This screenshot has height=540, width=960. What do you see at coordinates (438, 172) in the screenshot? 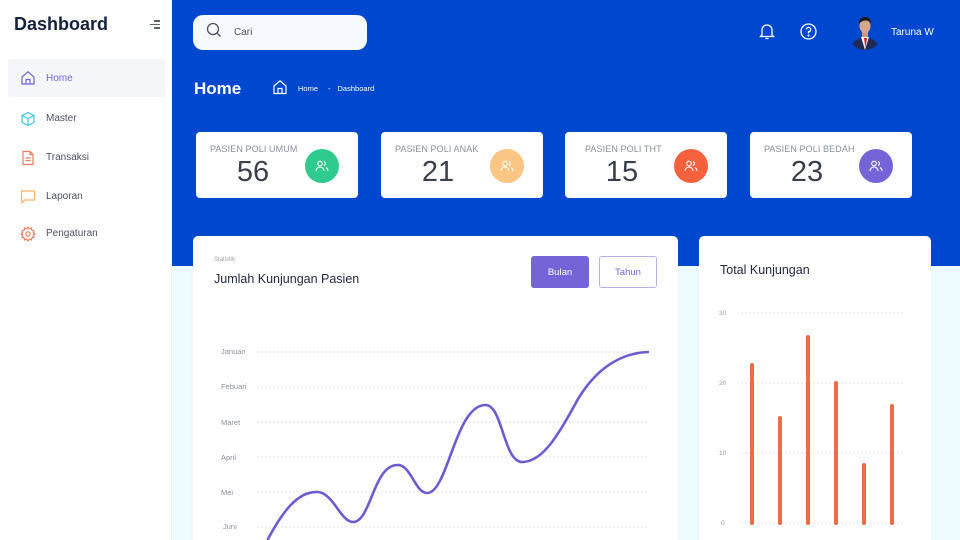
I see `stat-value: 21` at bounding box center [438, 172].